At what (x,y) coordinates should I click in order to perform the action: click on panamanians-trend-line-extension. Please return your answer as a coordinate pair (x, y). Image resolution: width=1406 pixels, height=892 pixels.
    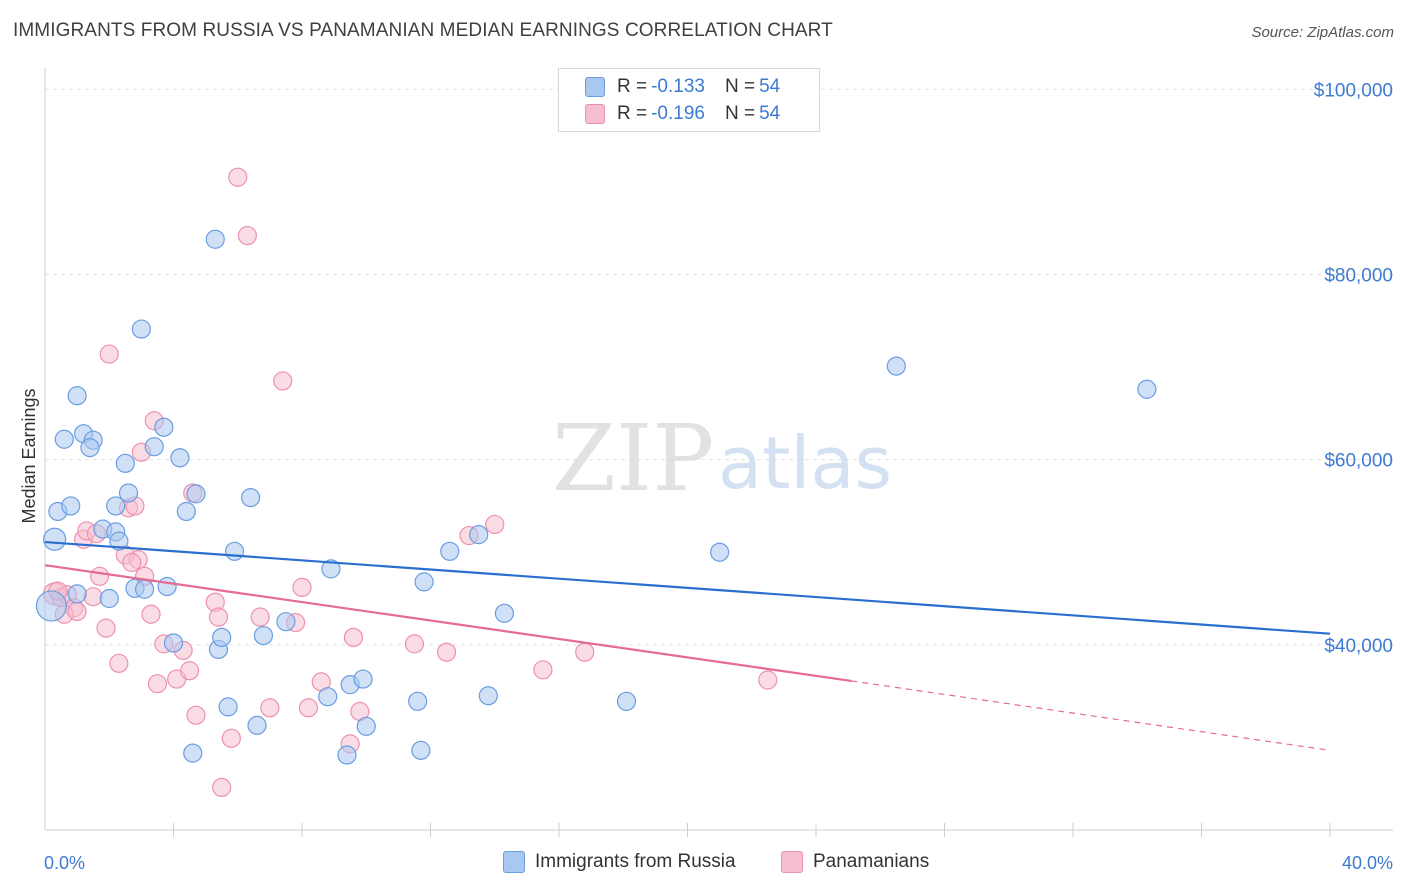
    Looking at the image, I should click on (1091, 715).